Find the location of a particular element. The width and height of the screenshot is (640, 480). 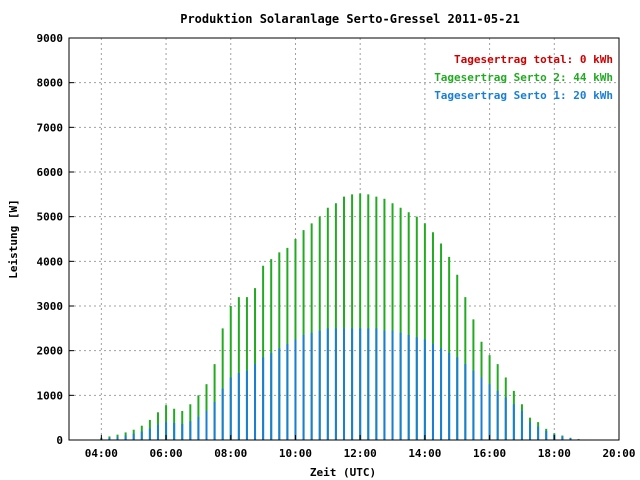

legend-entry: Tagesertrag Serto 1: 20 kWh is located at coordinates (523, 95).